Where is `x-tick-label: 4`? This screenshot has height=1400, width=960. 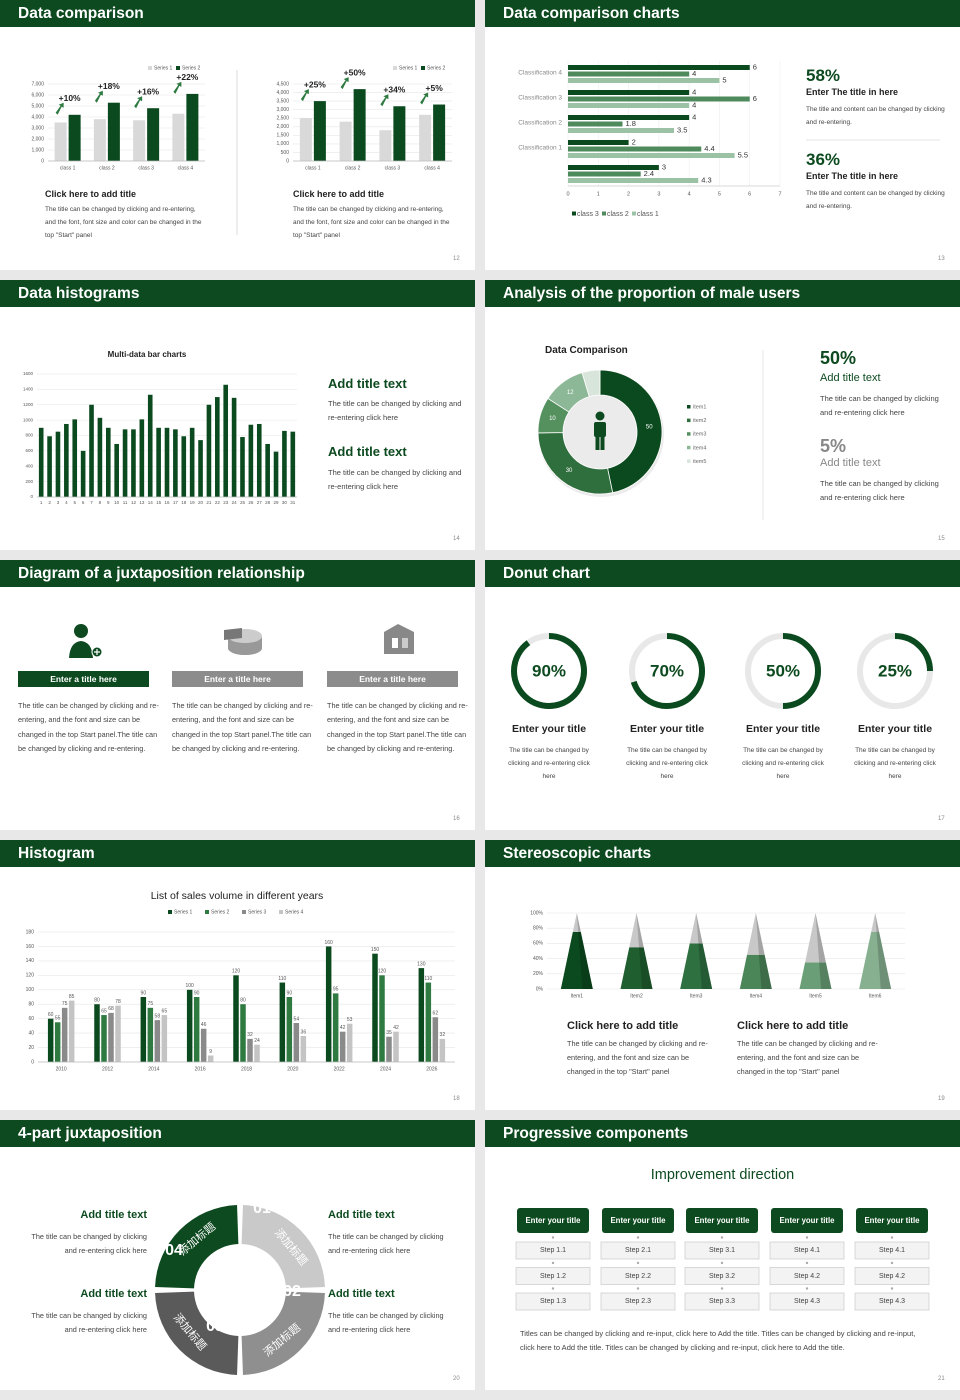
x-tick-label: 4 is located at coordinates (689, 194).